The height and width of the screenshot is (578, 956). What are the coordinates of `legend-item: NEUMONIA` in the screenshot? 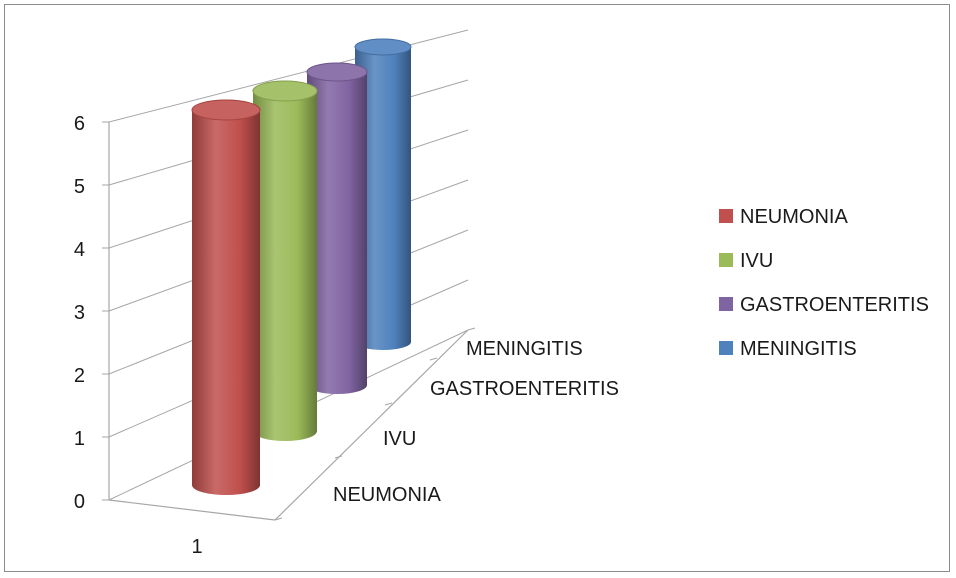 It's located at (783, 217).